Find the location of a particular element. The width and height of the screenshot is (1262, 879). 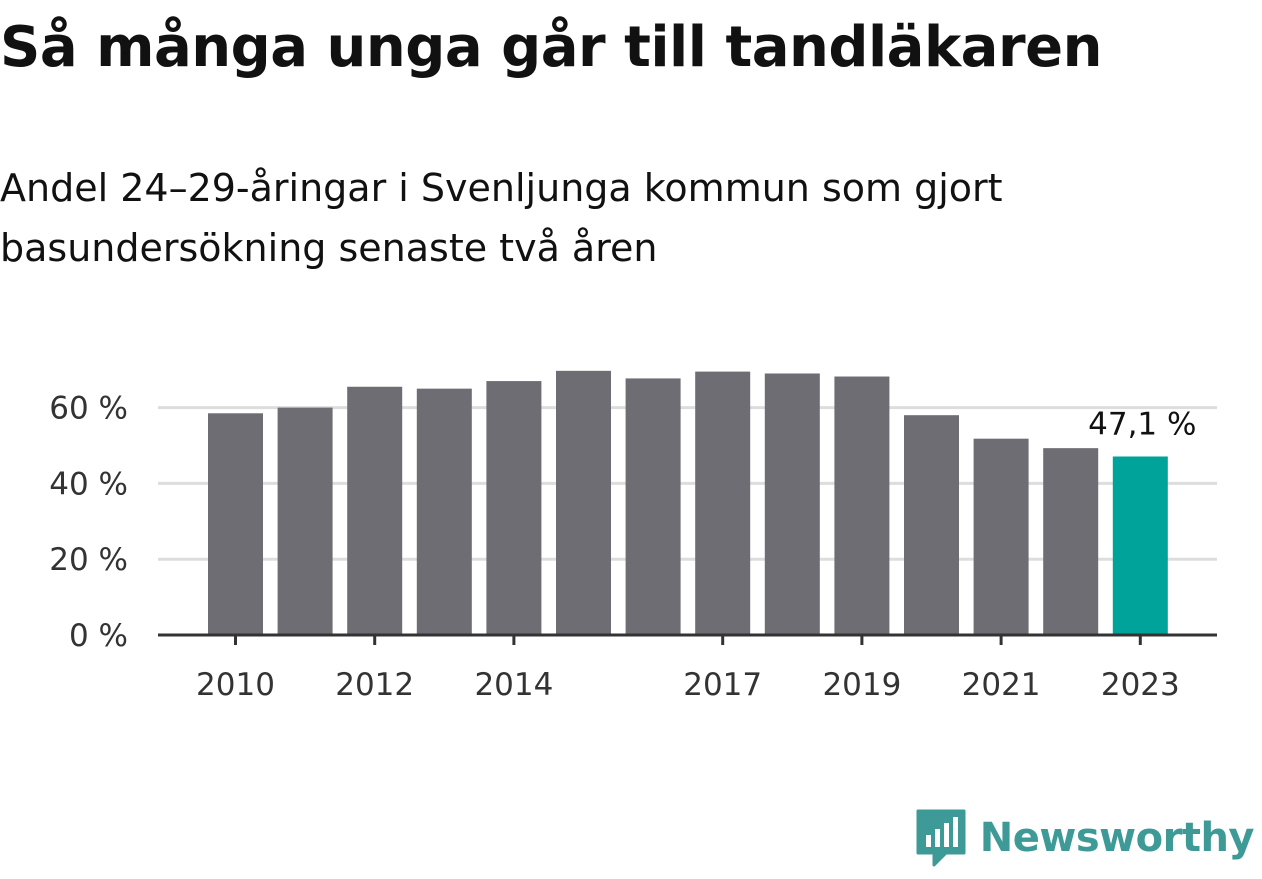

value-annotation: 47,1 % is located at coordinates (1142, 424).